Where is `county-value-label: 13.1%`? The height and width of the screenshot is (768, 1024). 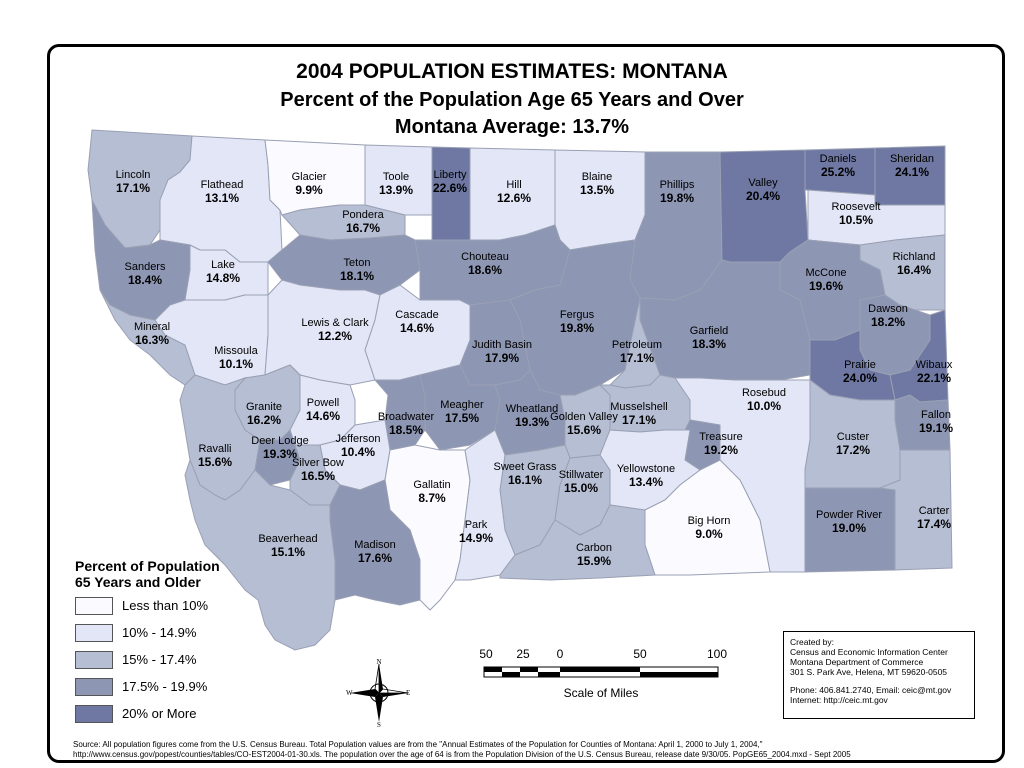
county-value-label: 13.1% is located at coordinates (222, 198).